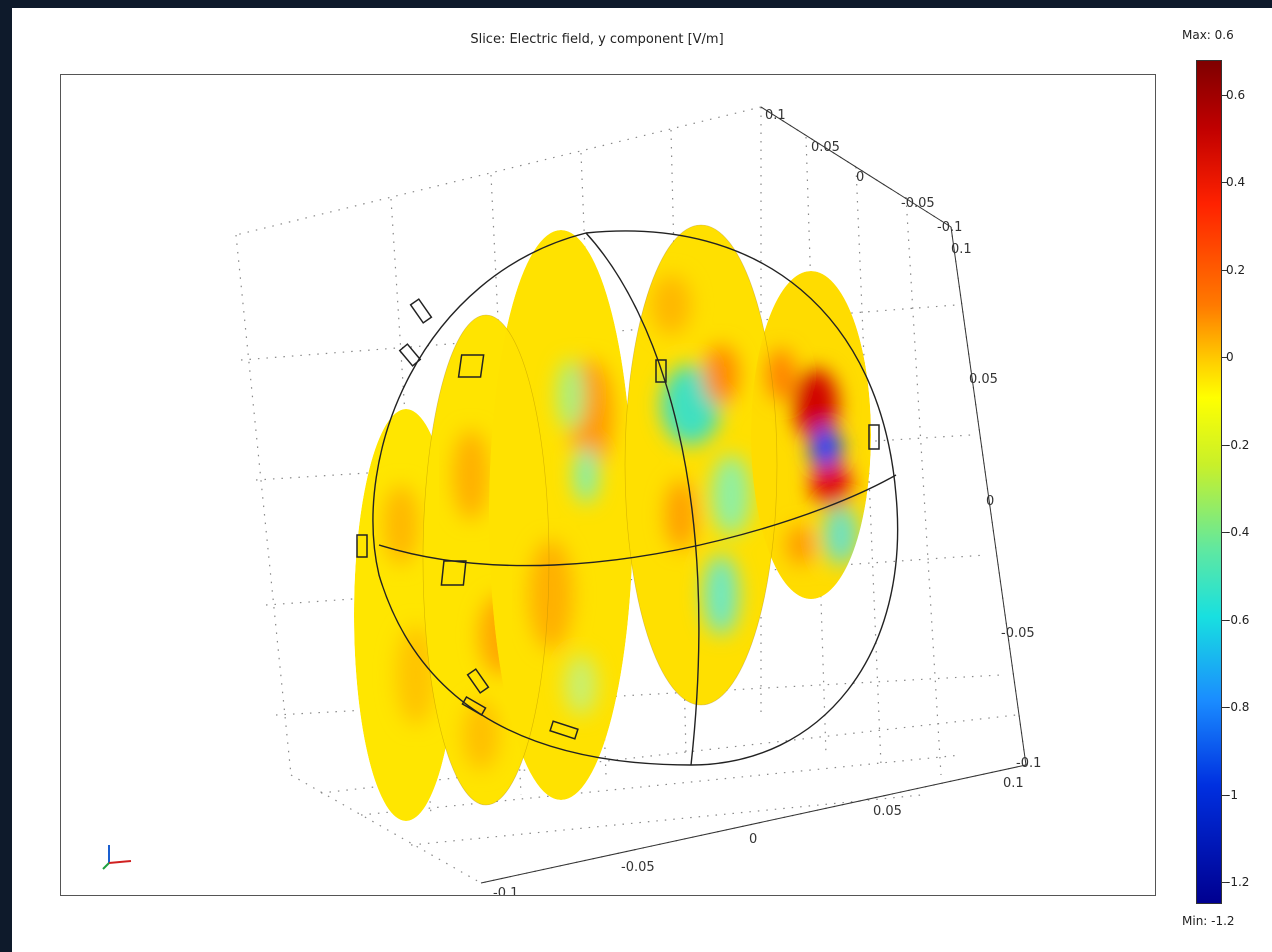 The width and height of the screenshot is (1272, 952). I want to click on tick-bottom-3: 0, so click(753, 839).